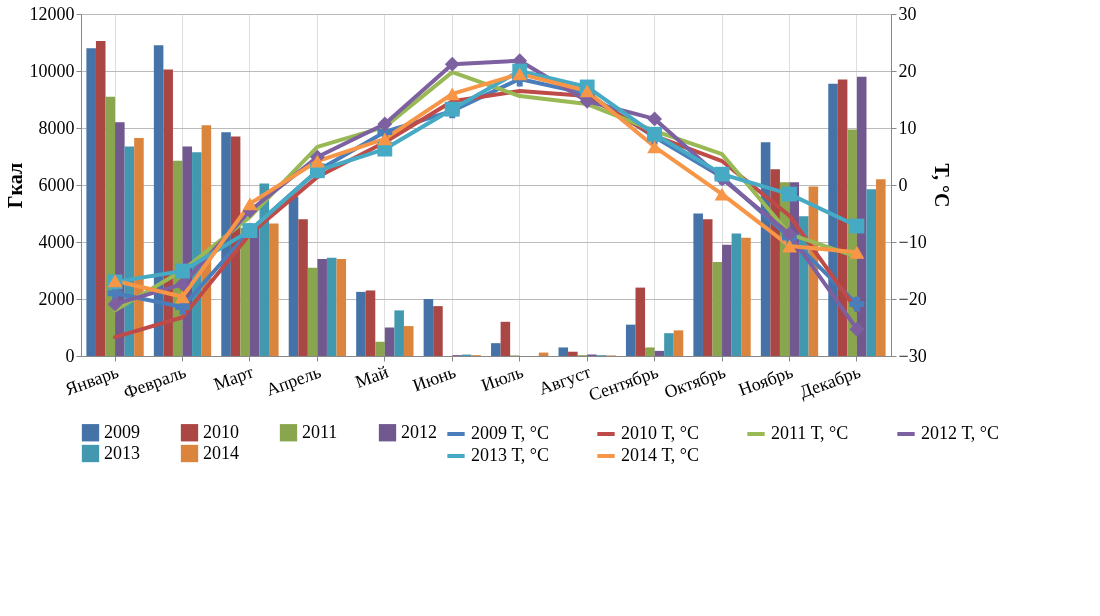 The width and height of the screenshot is (1100, 616). I want to click on y2-tick-label: −20, so click(912, 298).